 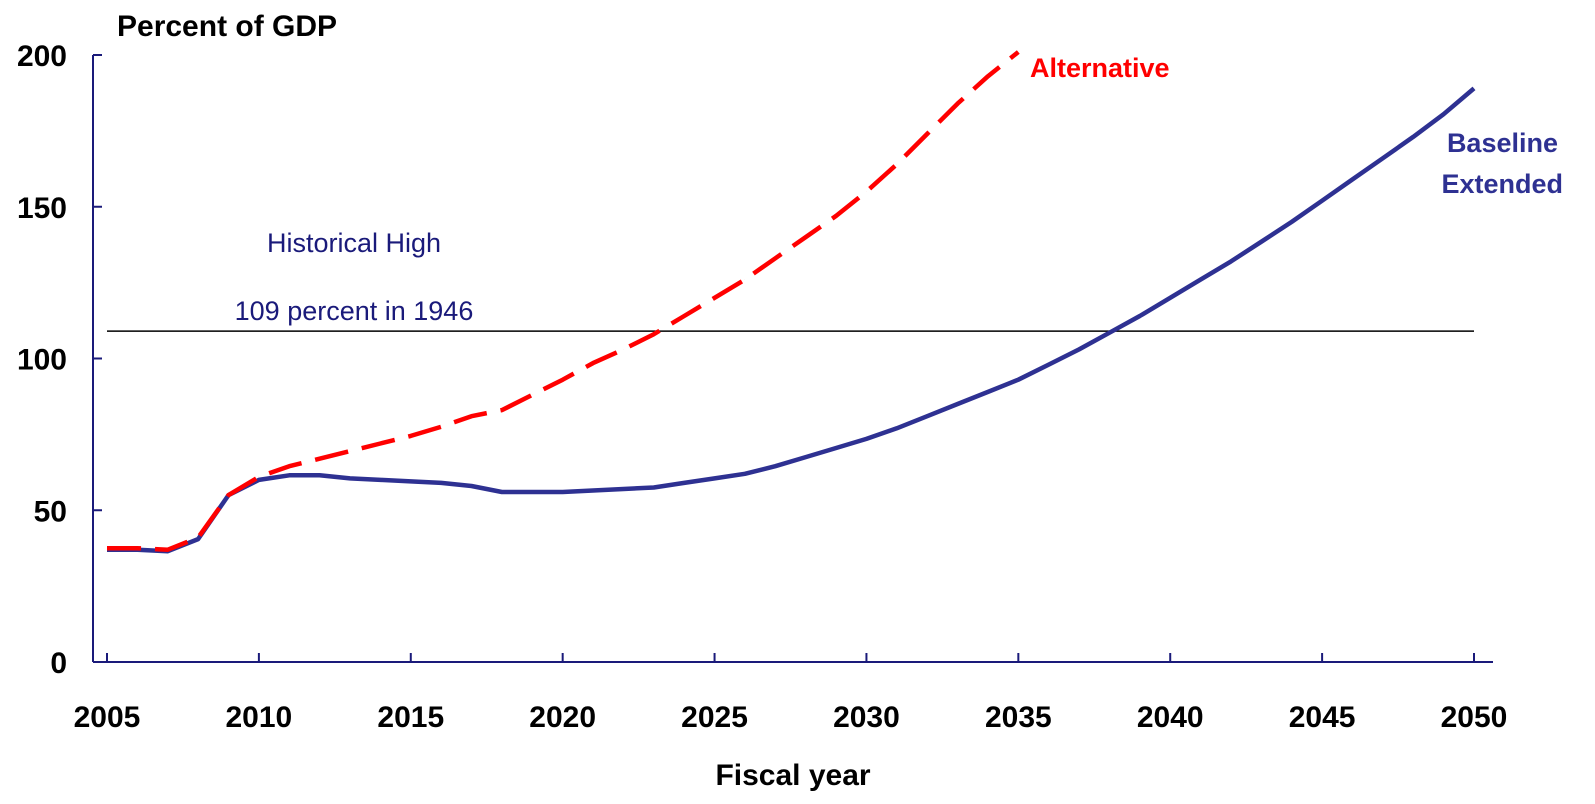 What do you see at coordinates (354, 311) in the screenshot?
I see `reference-label-line2: 109 percent in 1946` at bounding box center [354, 311].